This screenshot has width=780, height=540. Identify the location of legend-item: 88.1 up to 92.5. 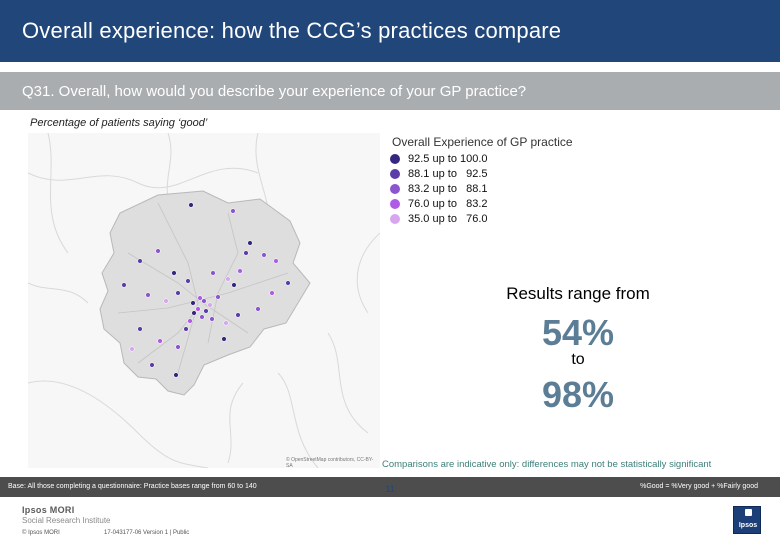
(485, 174).